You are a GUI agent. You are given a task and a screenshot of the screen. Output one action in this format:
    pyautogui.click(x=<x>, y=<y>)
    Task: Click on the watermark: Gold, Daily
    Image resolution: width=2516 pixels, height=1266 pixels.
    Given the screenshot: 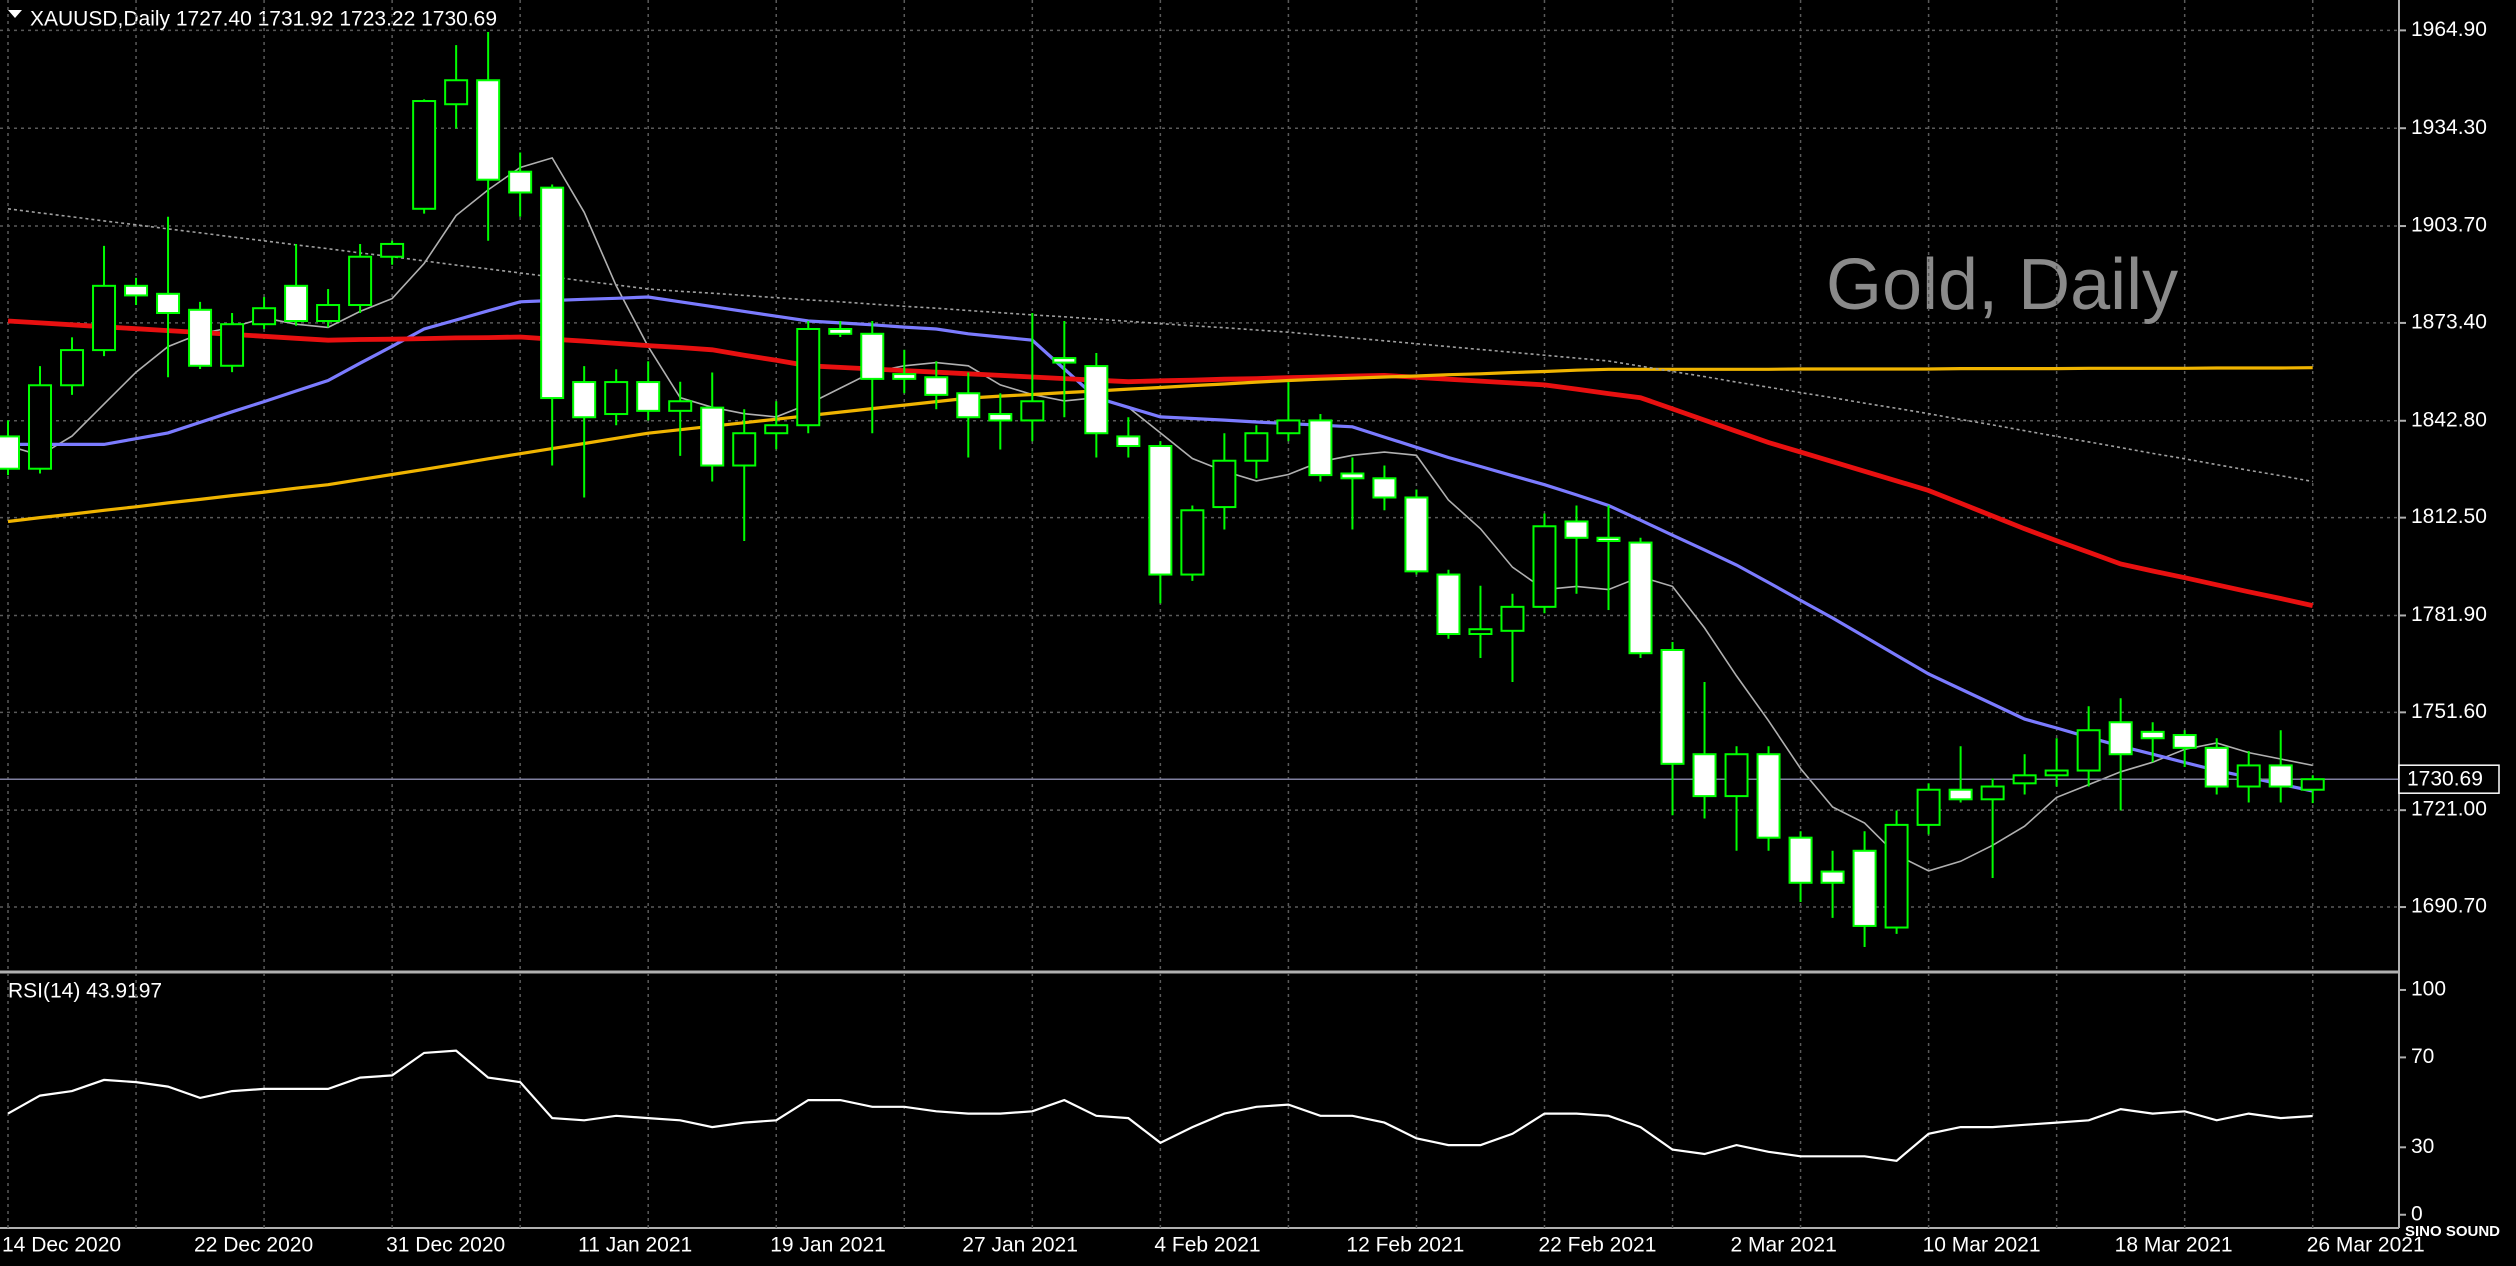 What is the action you would take?
    pyautogui.click(x=2002, y=285)
    